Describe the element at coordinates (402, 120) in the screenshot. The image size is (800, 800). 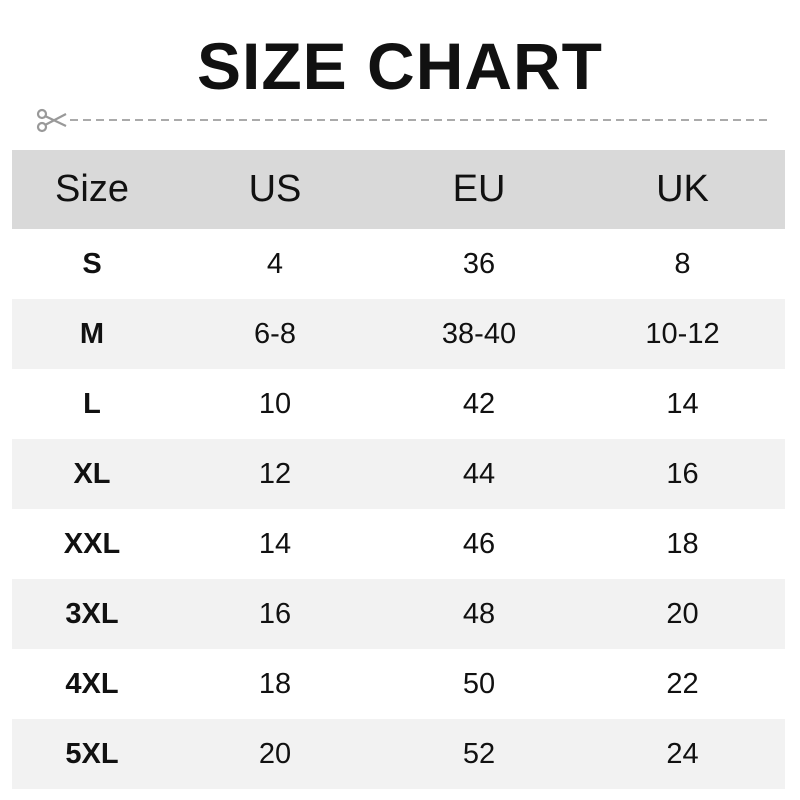
I see `cut-line` at that location.